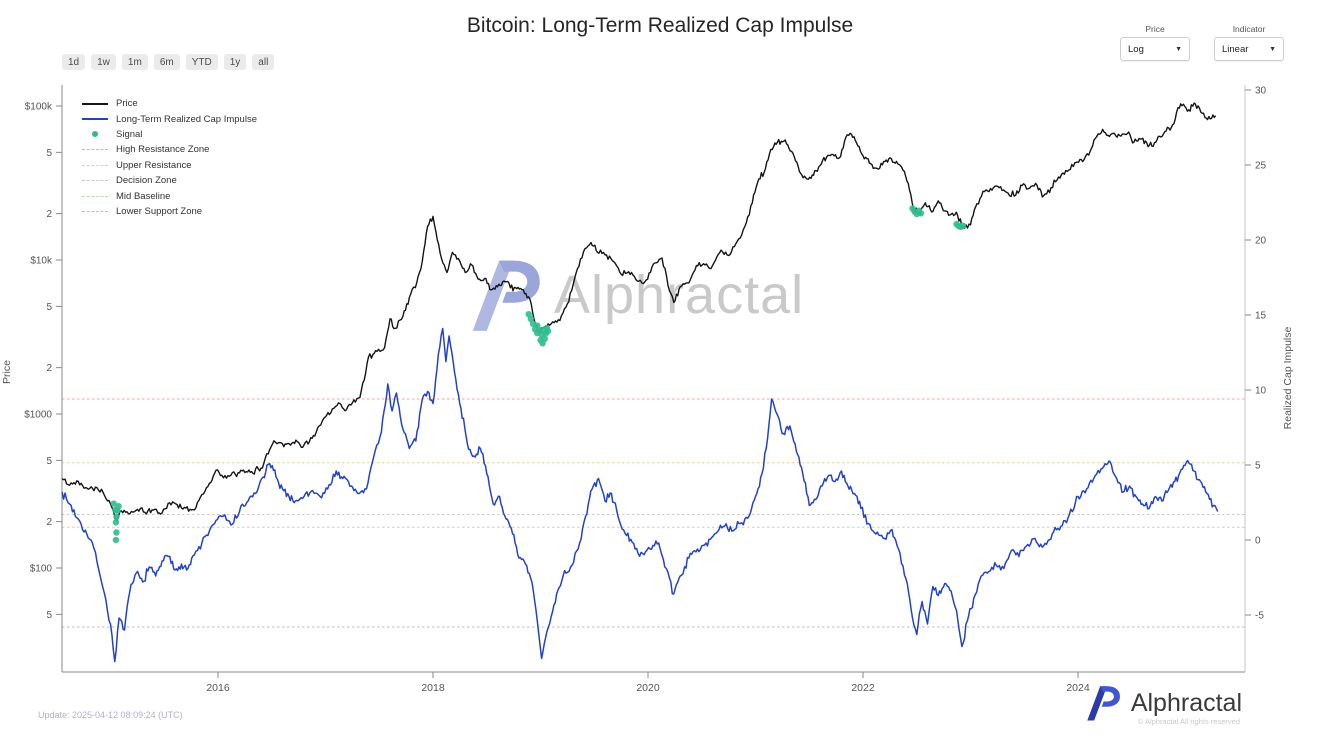 The height and width of the screenshot is (742, 1320). Describe the element at coordinates (1155, 29) in the screenshot. I see `price-control-label: Price` at that location.